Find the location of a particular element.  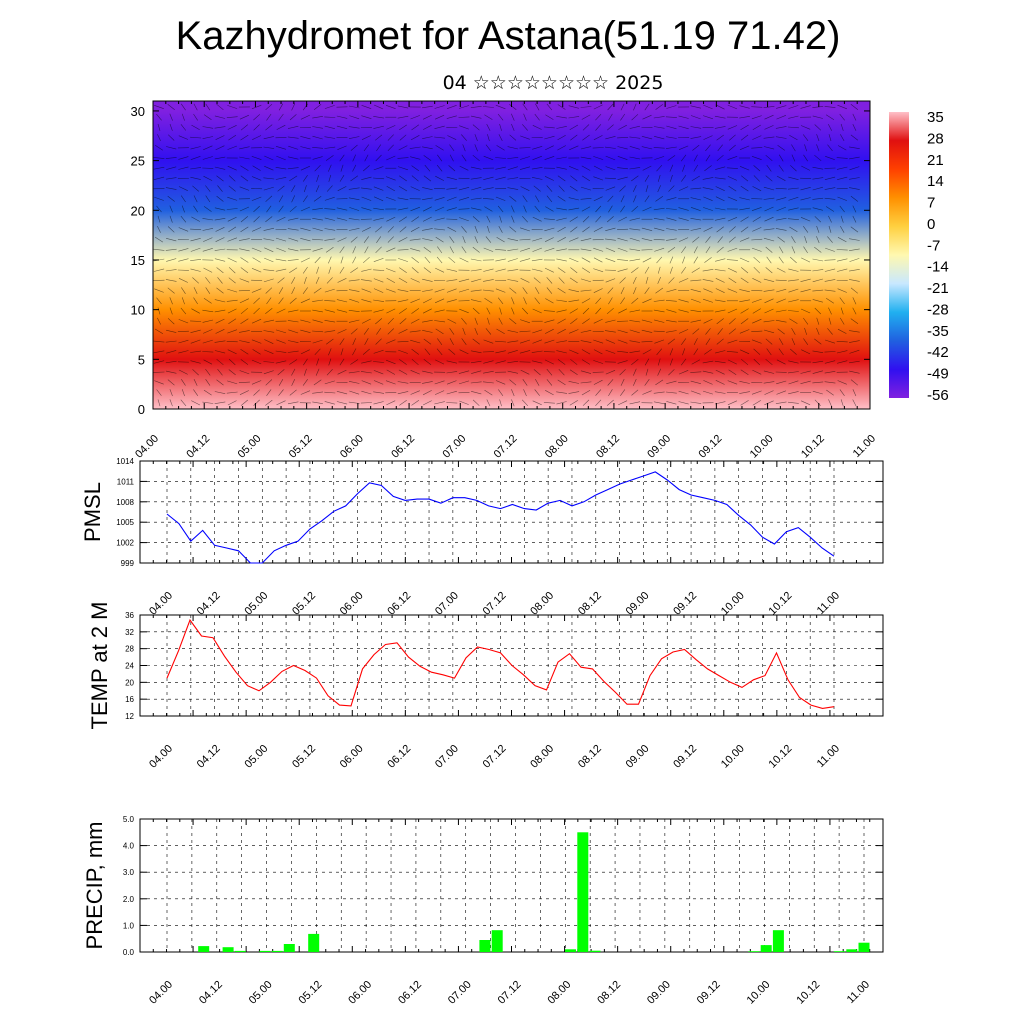

temp-x-tick-label: 04.12 is located at coordinates (209, 757).